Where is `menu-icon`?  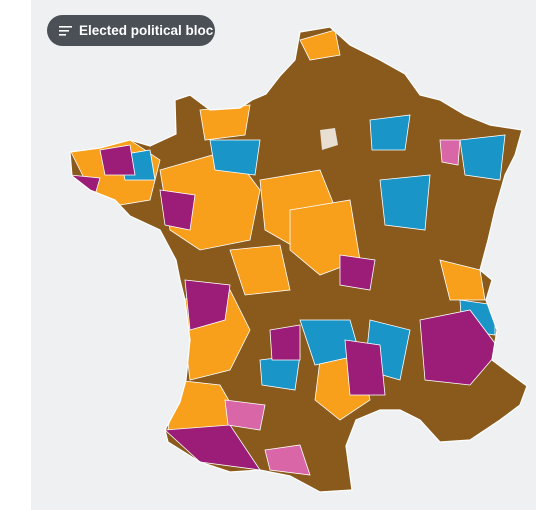 menu-icon is located at coordinates (65, 30).